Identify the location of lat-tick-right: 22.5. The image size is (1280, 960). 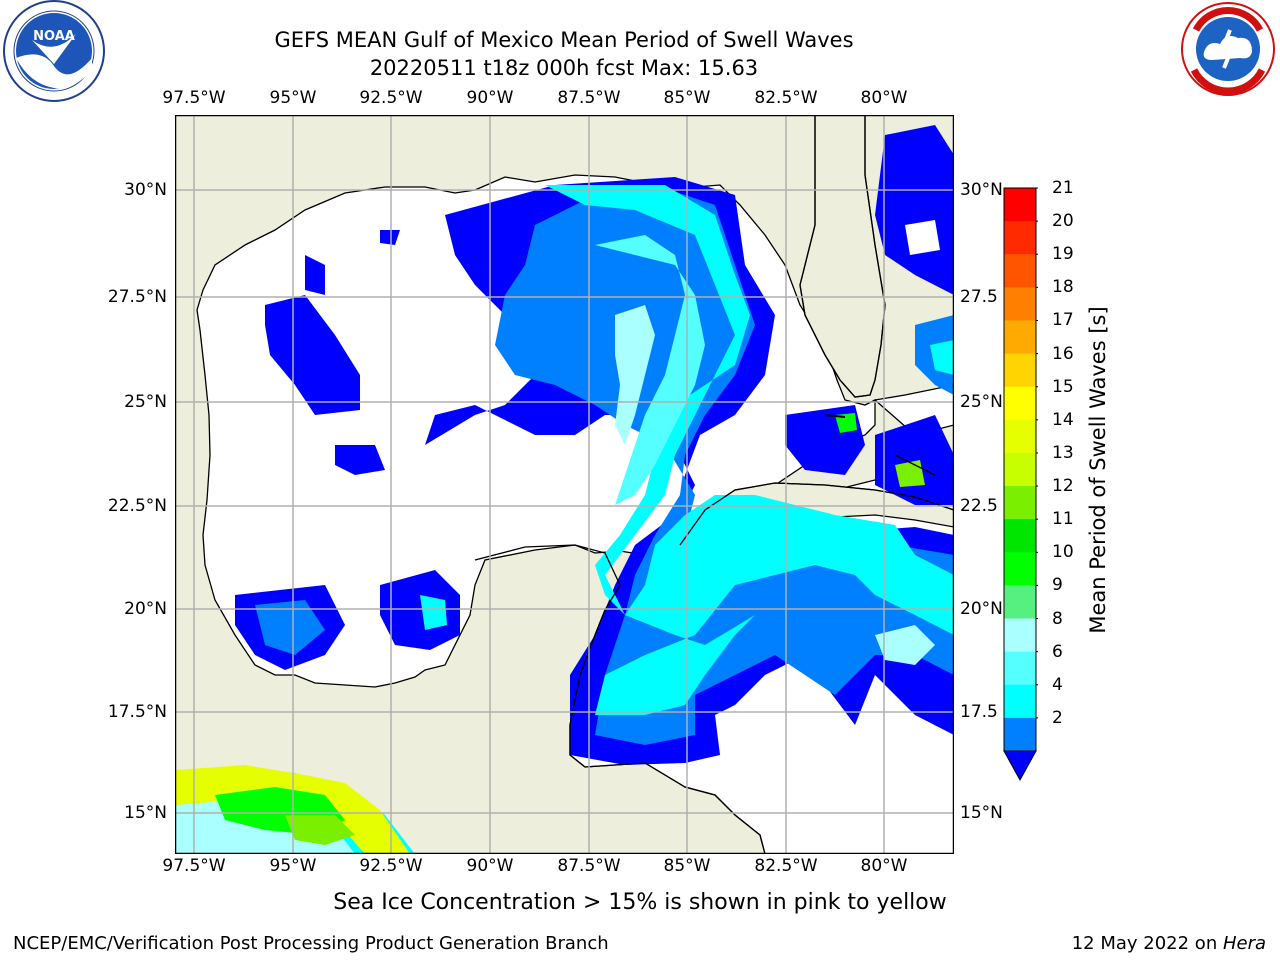
(979, 506).